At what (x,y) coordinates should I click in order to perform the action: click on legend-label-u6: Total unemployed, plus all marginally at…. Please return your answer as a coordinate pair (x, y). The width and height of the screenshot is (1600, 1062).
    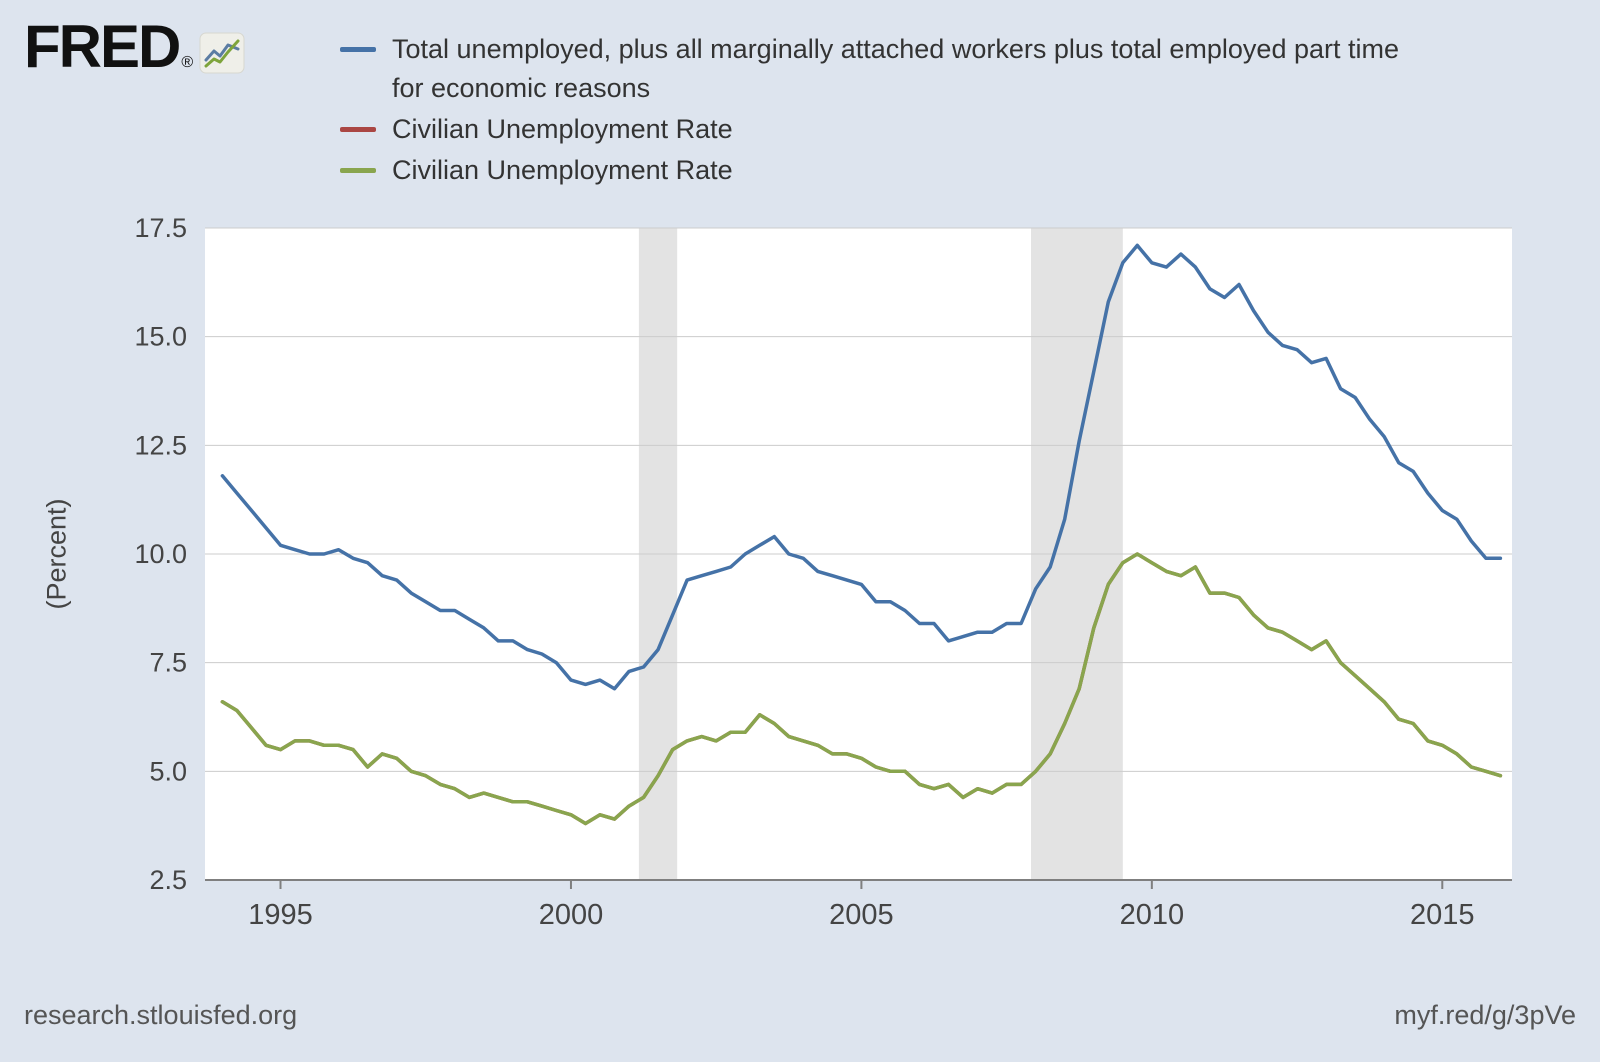
    Looking at the image, I should click on (896, 68).